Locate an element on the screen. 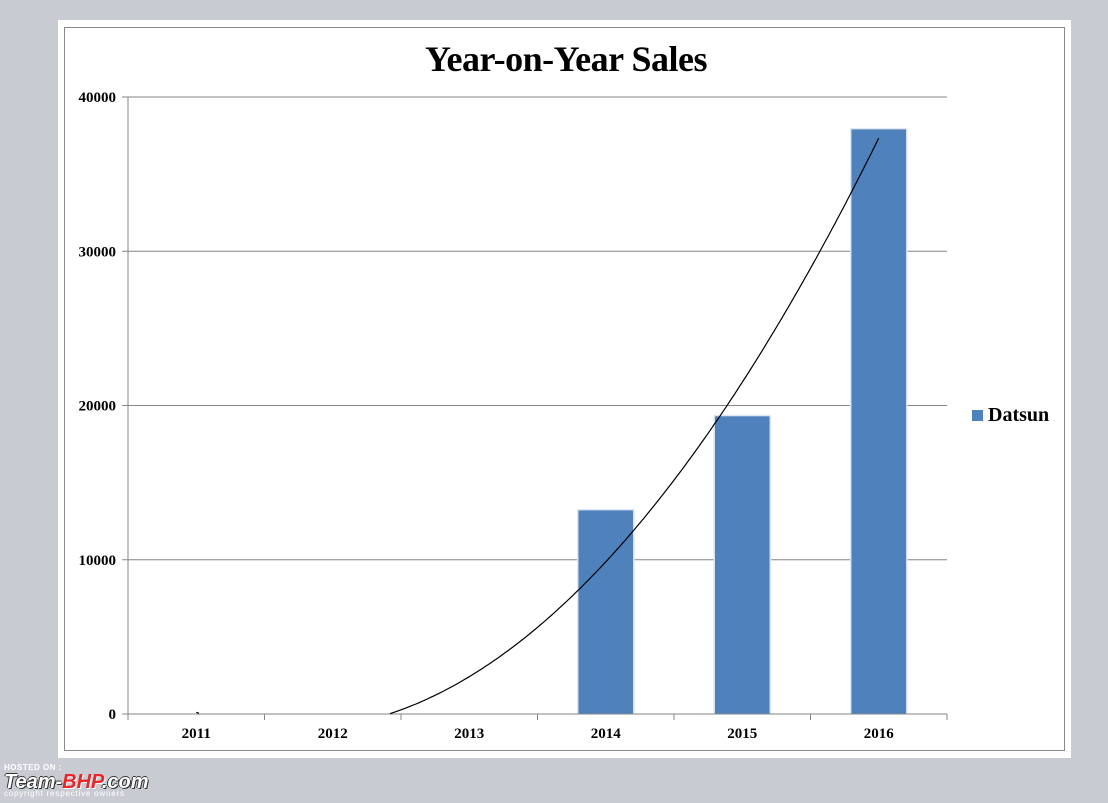  x-tick-label-2016: 2016 is located at coordinates (879, 734).